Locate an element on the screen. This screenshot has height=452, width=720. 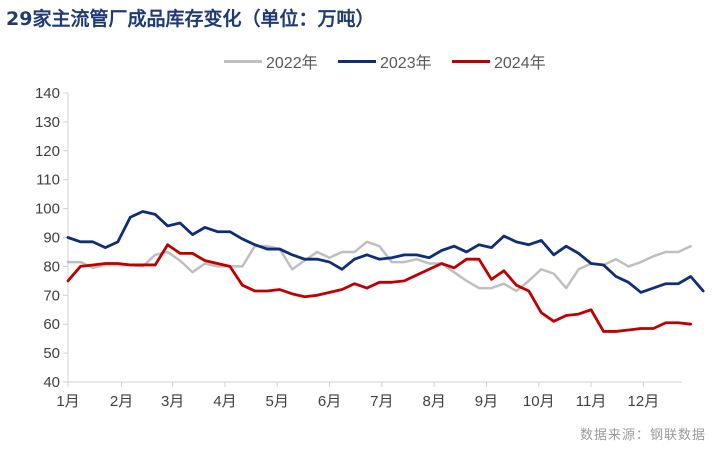
y-tick-label: 60 is located at coordinates (51, 324).